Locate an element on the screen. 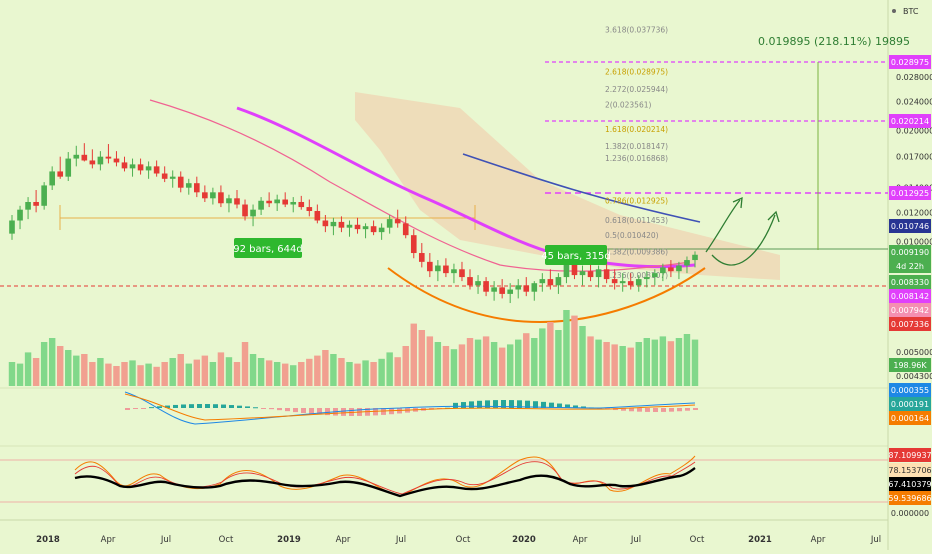 The width and height of the screenshot is (932, 554). cup-curve is located at coordinates (546, 295).